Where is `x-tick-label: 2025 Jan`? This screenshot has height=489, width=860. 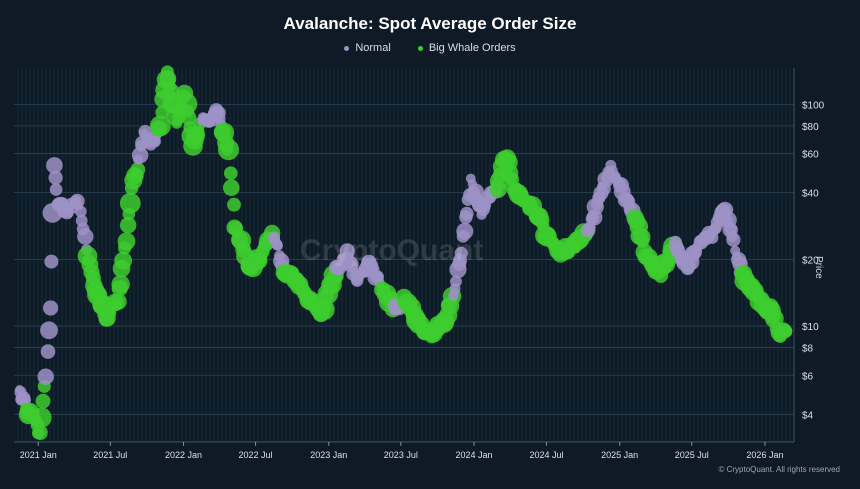 x-tick-label: 2025 Jan is located at coordinates (619, 455).